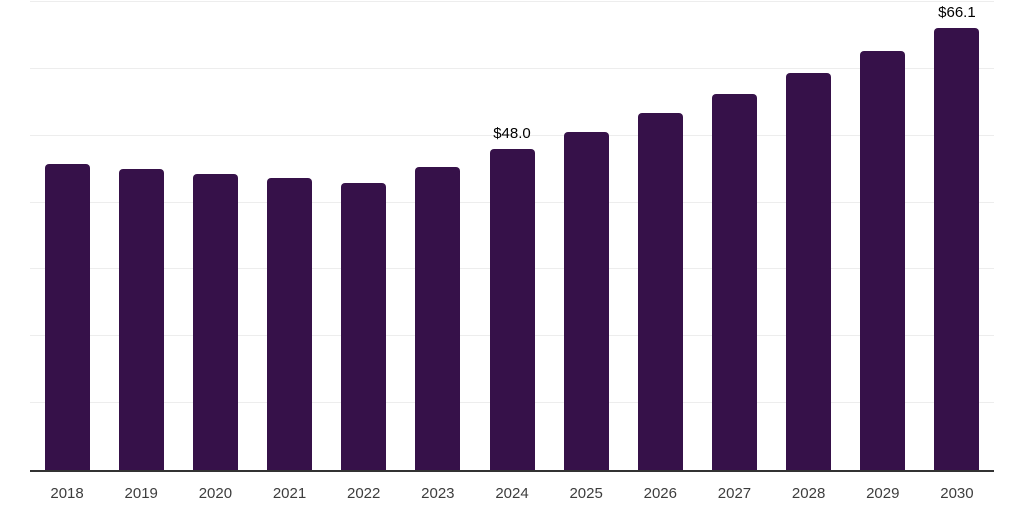  What do you see at coordinates (141, 319) in the screenshot?
I see `bar-2019` at bounding box center [141, 319].